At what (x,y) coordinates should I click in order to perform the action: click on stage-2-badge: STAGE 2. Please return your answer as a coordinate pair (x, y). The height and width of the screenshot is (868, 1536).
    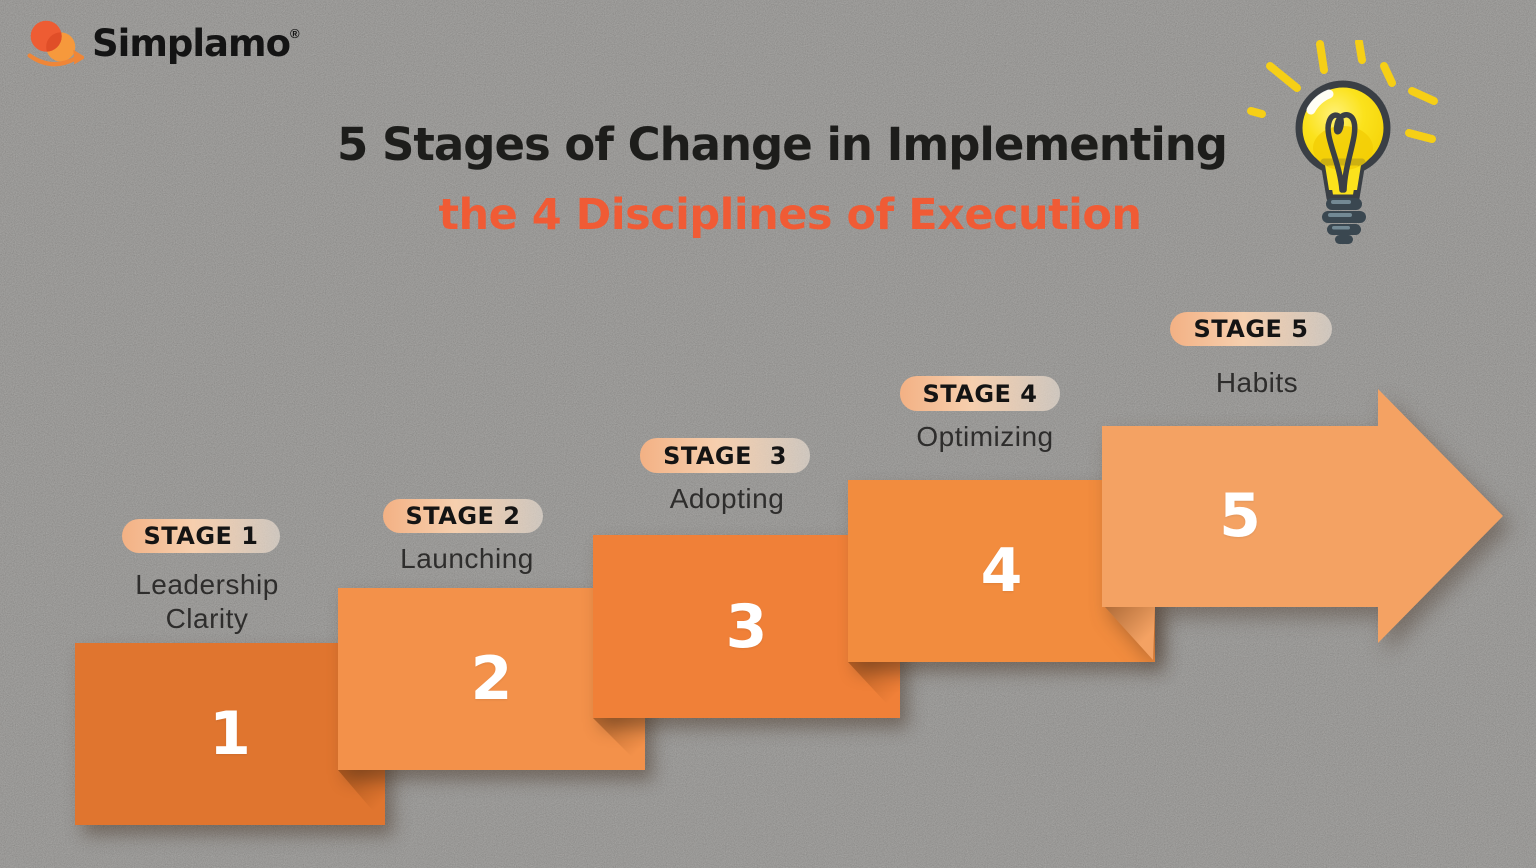
    Looking at the image, I should click on (463, 516).